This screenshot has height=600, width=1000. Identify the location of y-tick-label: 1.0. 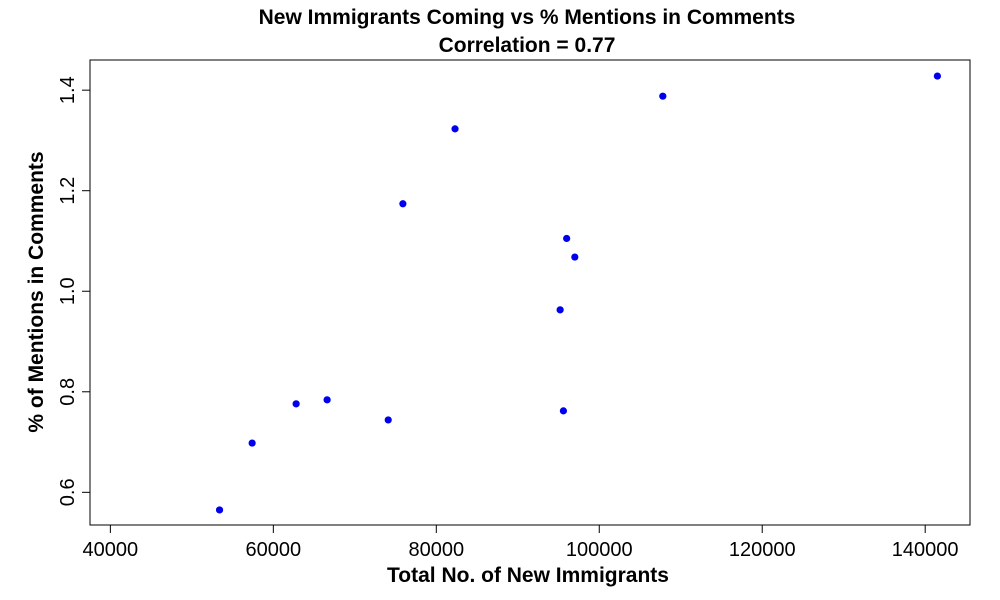
(68, 291).